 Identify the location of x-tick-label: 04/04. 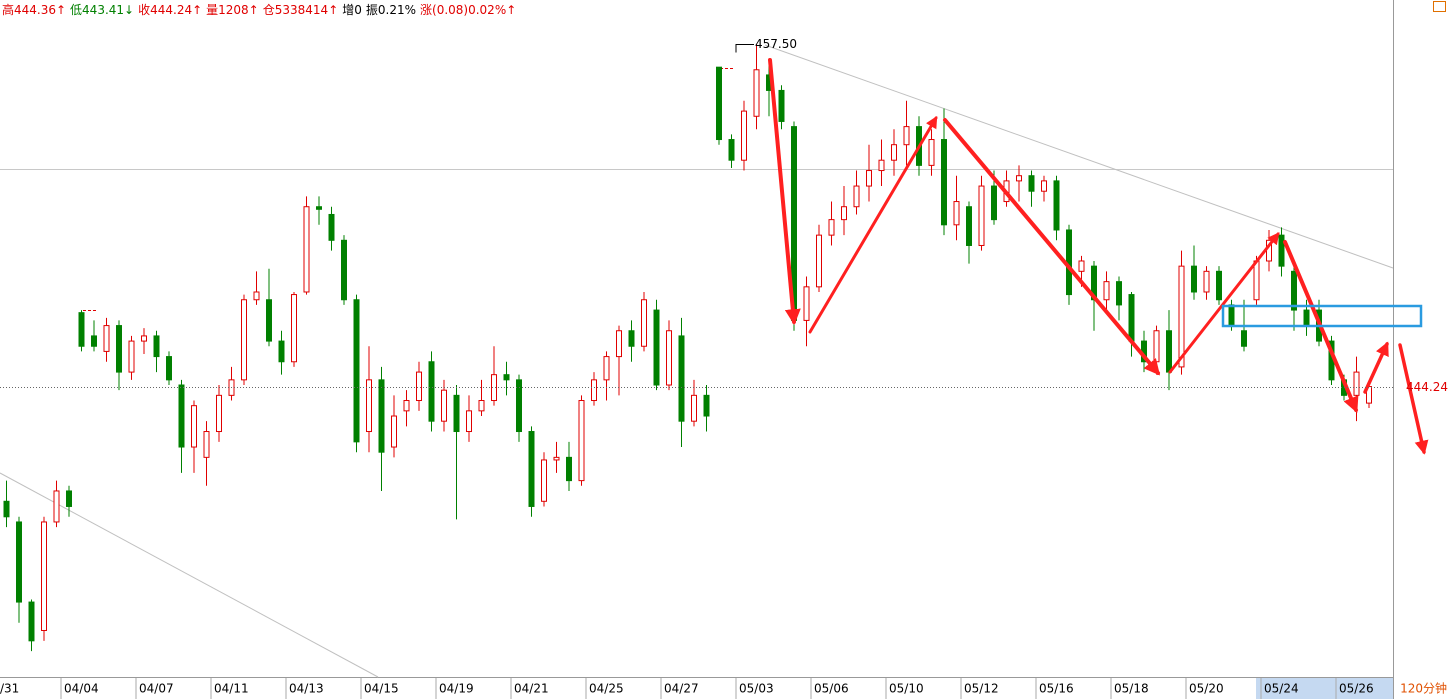
(81, 689).